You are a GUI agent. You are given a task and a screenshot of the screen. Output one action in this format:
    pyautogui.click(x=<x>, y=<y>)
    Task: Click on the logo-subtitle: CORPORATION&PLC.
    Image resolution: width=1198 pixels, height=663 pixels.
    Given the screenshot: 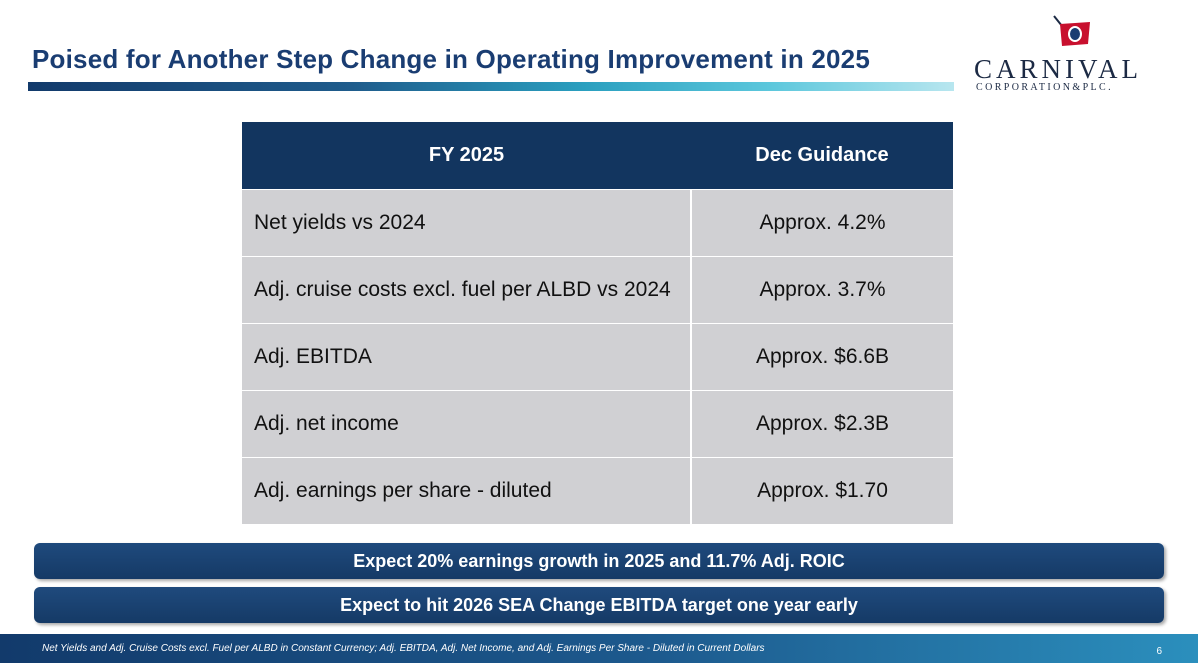 What is the action you would take?
    pyautogui.click(x=1045, y=87)
    